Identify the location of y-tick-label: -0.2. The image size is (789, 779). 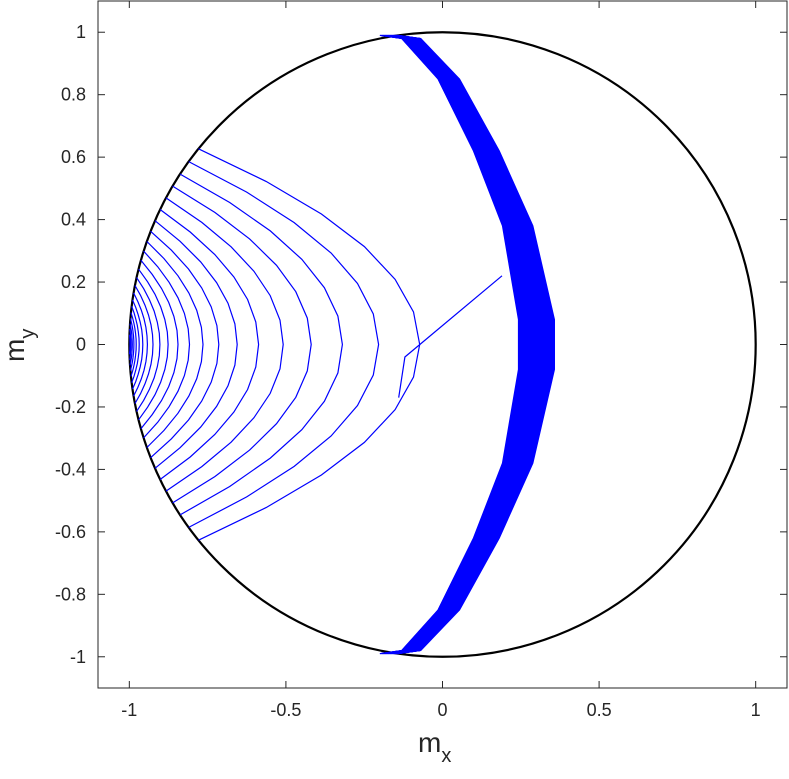
(70, 407).